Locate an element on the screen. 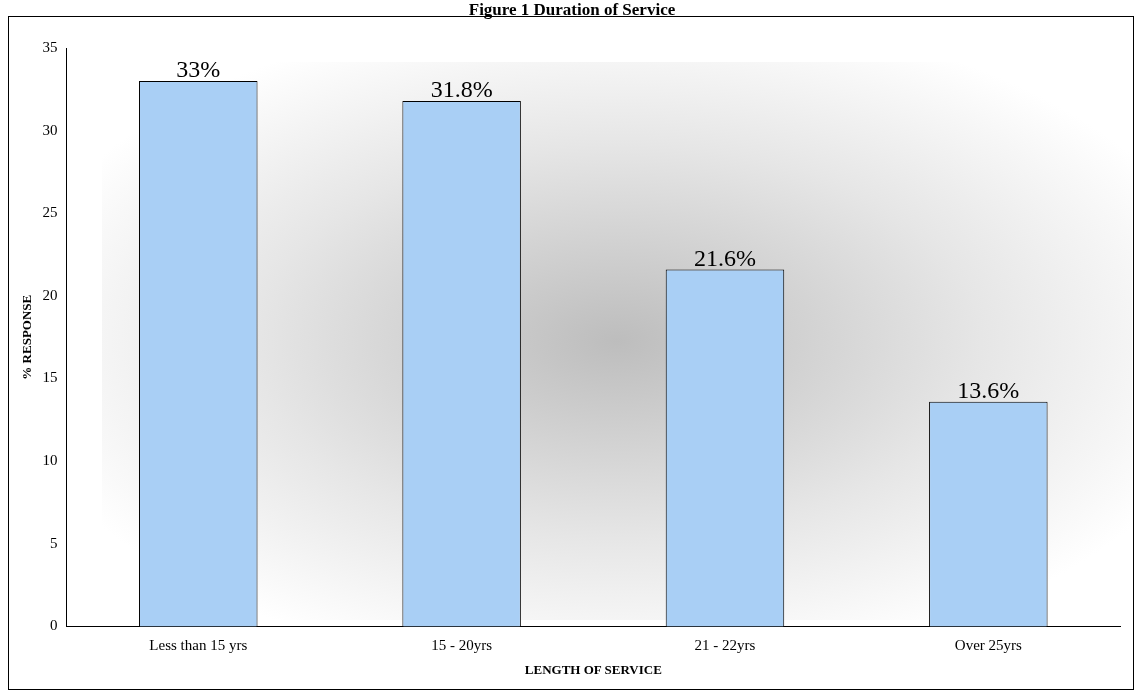  y-tick-label: 15 is located at coordinates (50, 377).